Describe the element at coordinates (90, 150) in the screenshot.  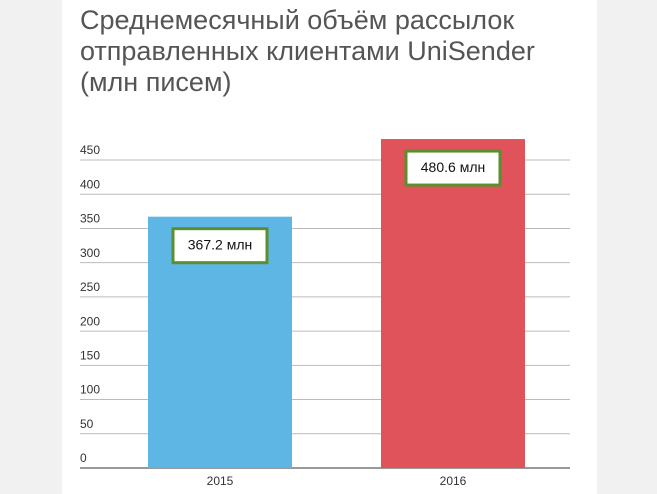
I see `y-tick-label: 450` at that location.